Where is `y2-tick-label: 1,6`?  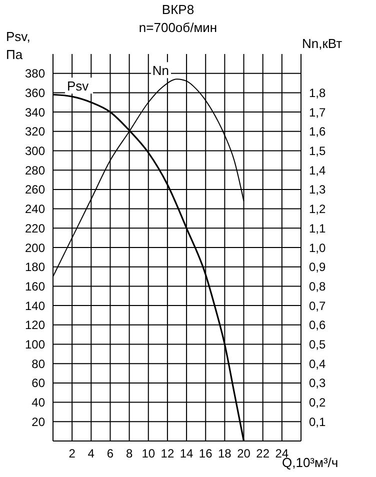 y2-tick-label: 1,6 is located at coordinates (317, 131).